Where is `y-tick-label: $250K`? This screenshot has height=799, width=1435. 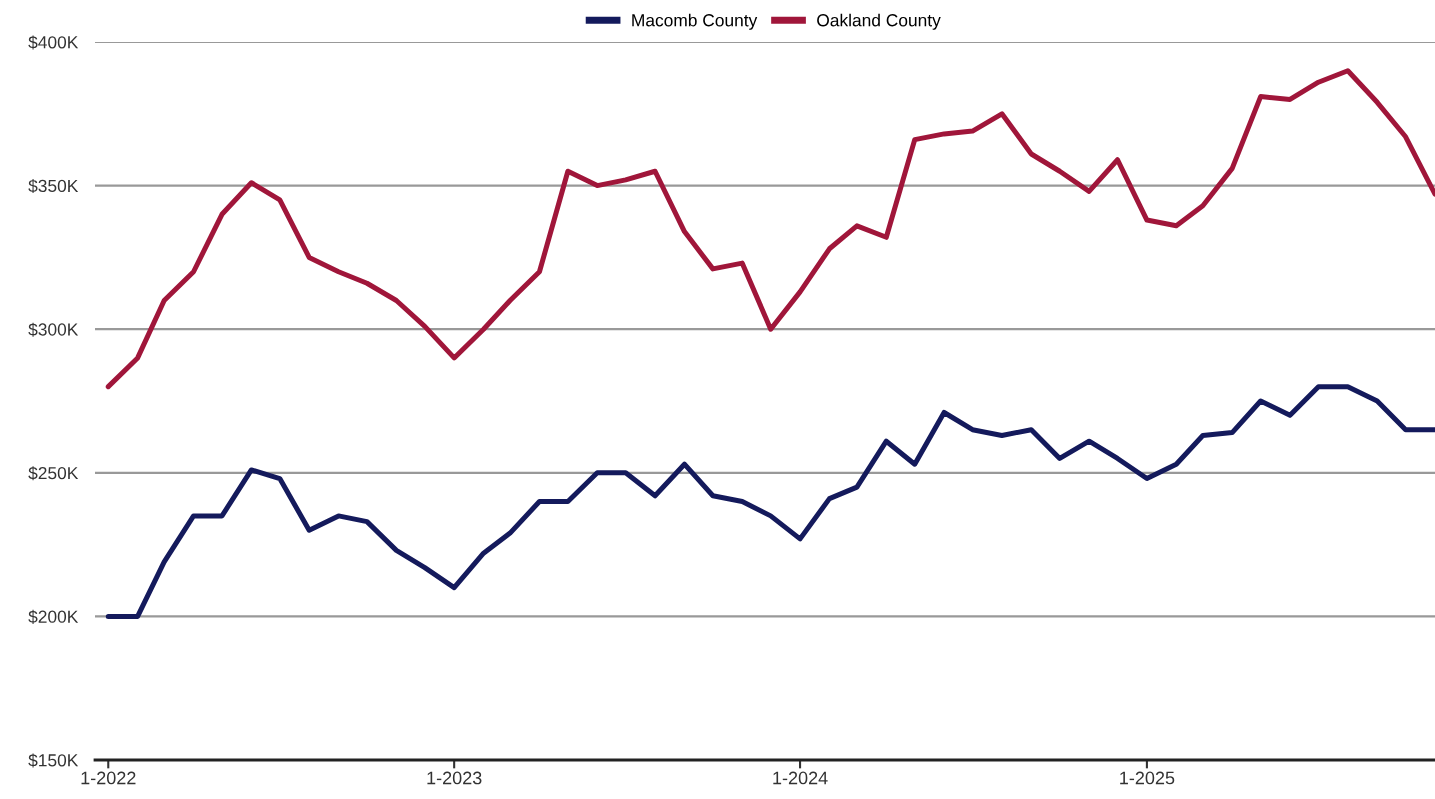 y-tick-label: $250K is located at coordinates (53, 473).